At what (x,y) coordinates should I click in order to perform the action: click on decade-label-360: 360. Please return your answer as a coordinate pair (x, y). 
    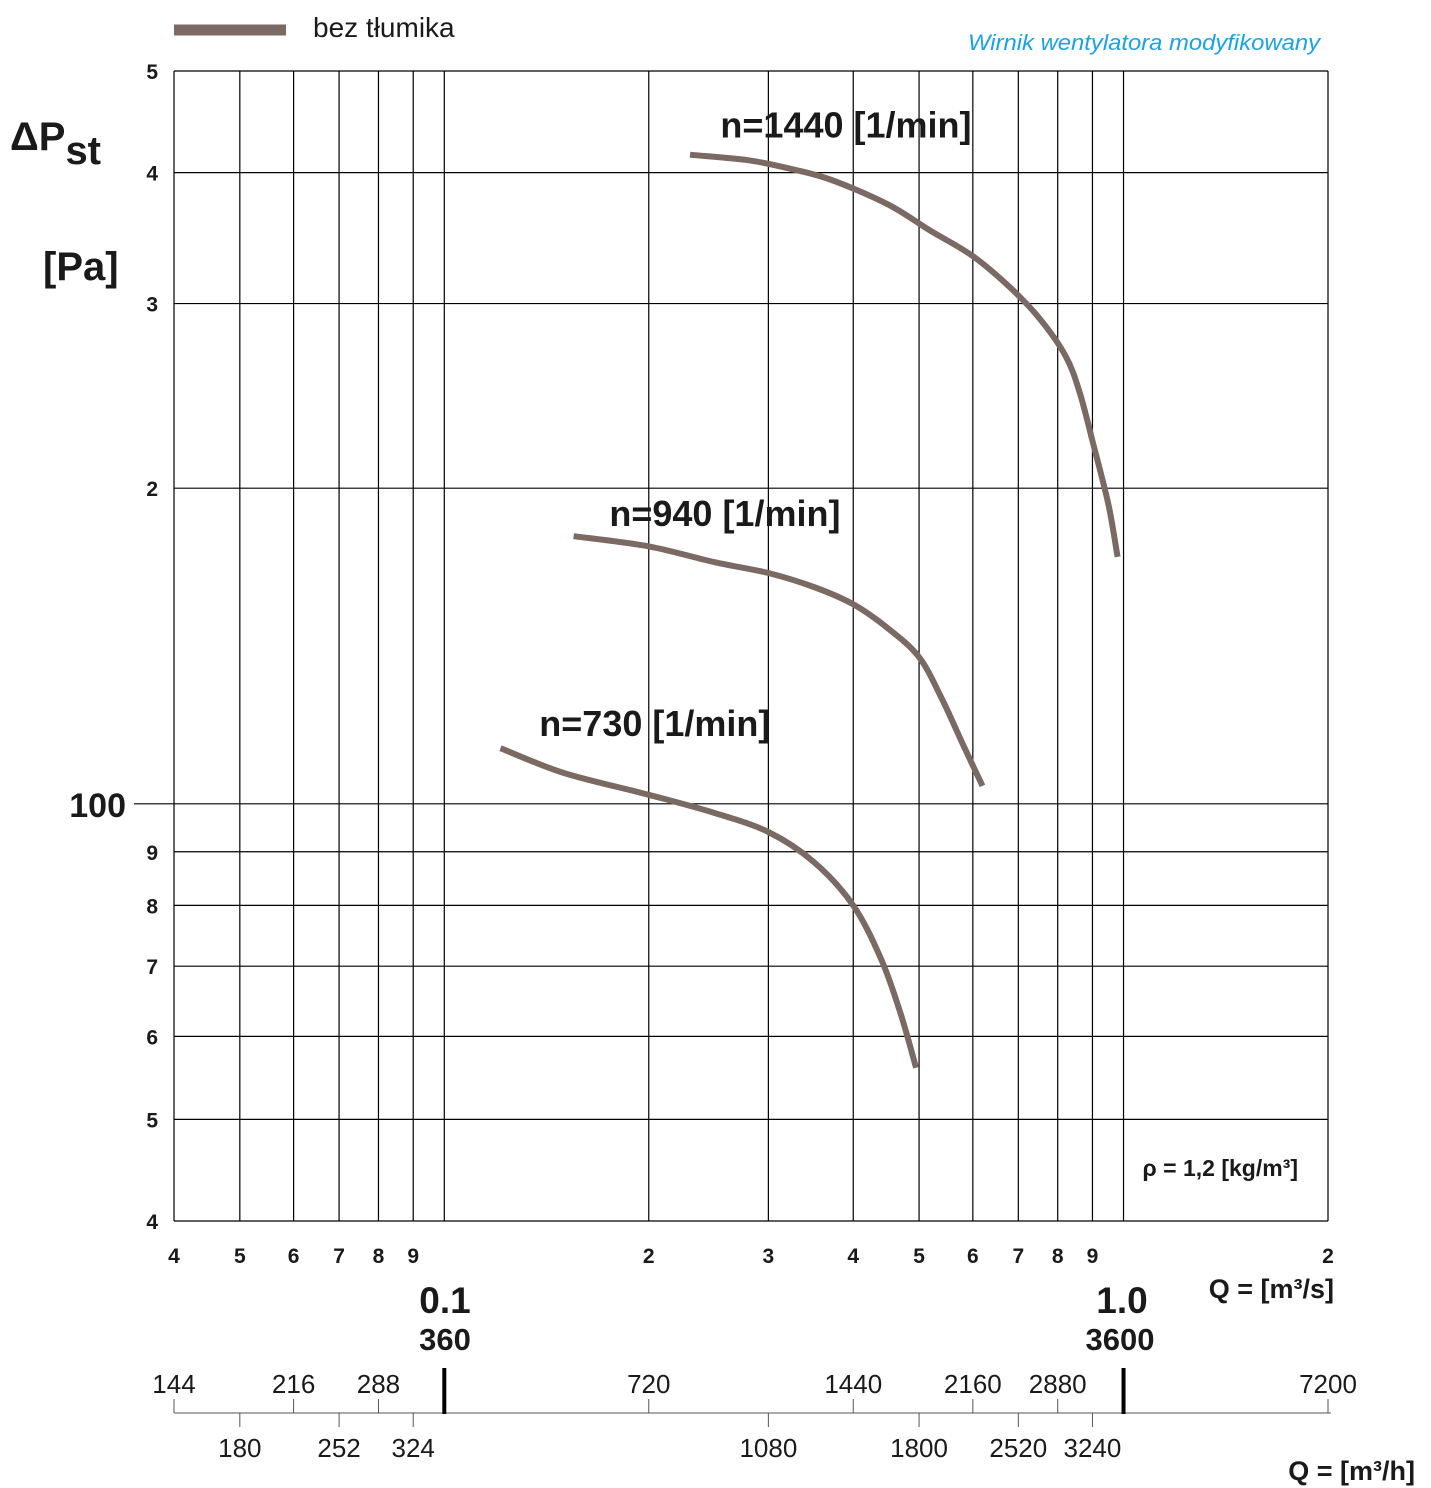
    Looking at the image, I should click on (445, 1339).